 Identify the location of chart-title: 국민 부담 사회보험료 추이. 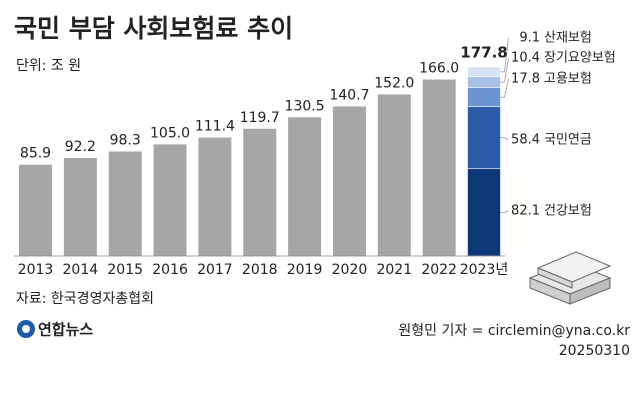
(153, 28).